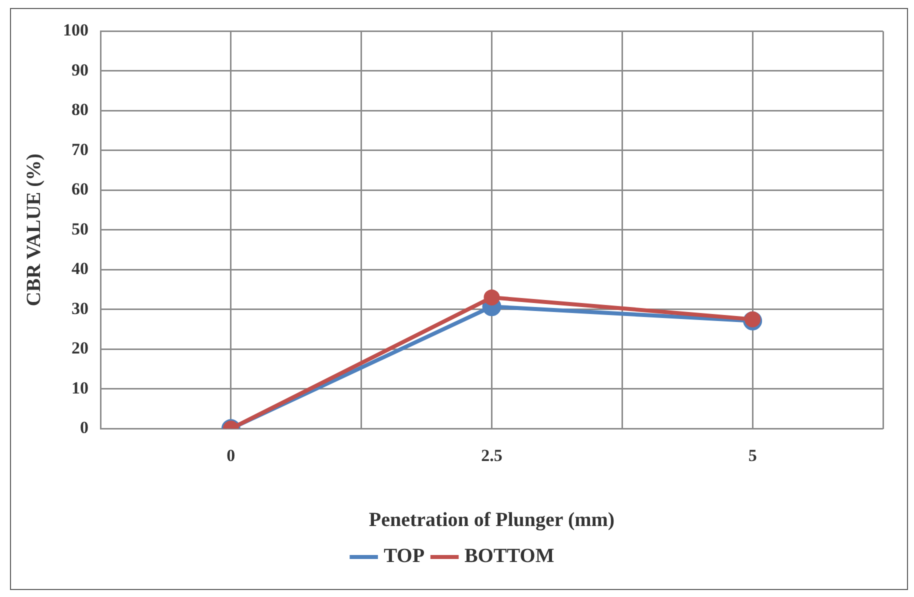  Describe the element at coordinates (404, 556) in the screenshot. I see `legend-label: TOP` at that location.